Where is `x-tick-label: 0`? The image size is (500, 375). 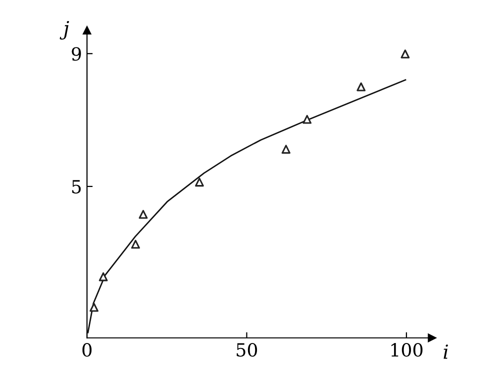
x-tick-label: 0 is located at coordinates (87, 350).